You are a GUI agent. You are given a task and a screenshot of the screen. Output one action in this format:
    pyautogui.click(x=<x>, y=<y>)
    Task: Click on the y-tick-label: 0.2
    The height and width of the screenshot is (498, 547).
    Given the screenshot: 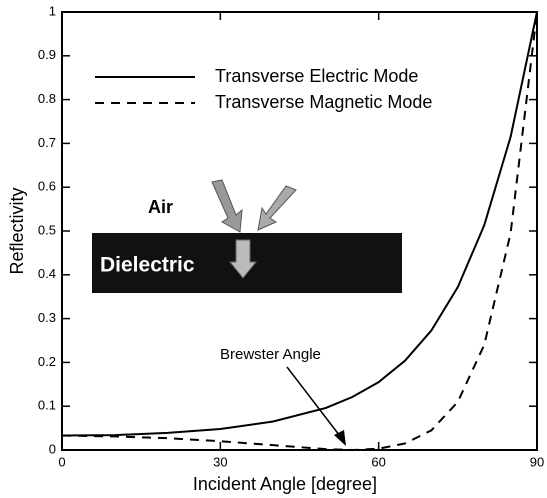 What is the action you would take?
    pyautogui.click(x=47, y=361)
    